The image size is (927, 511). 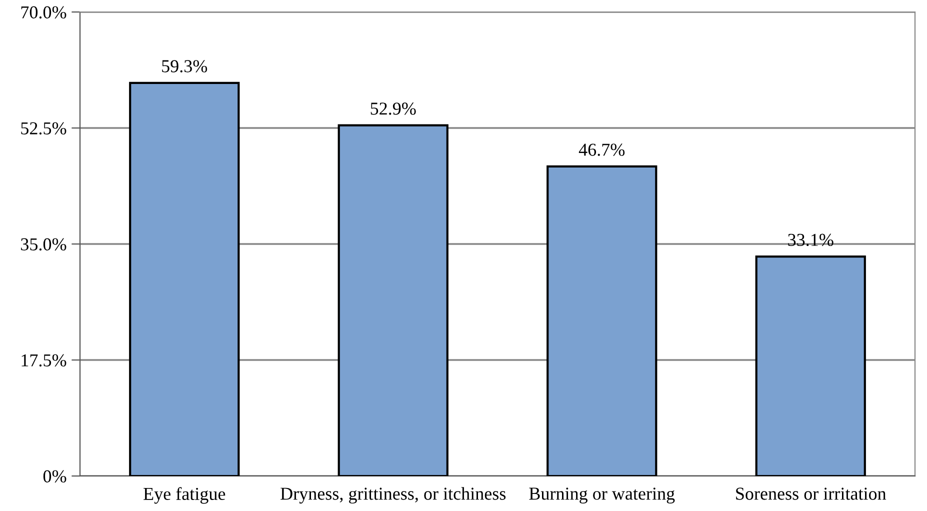 What do you see at coordinates (393, 495) in the screenshot?
I see `x-tick-label: Dryness, grittiness, or itchiness` at bounding box center [393, 495].